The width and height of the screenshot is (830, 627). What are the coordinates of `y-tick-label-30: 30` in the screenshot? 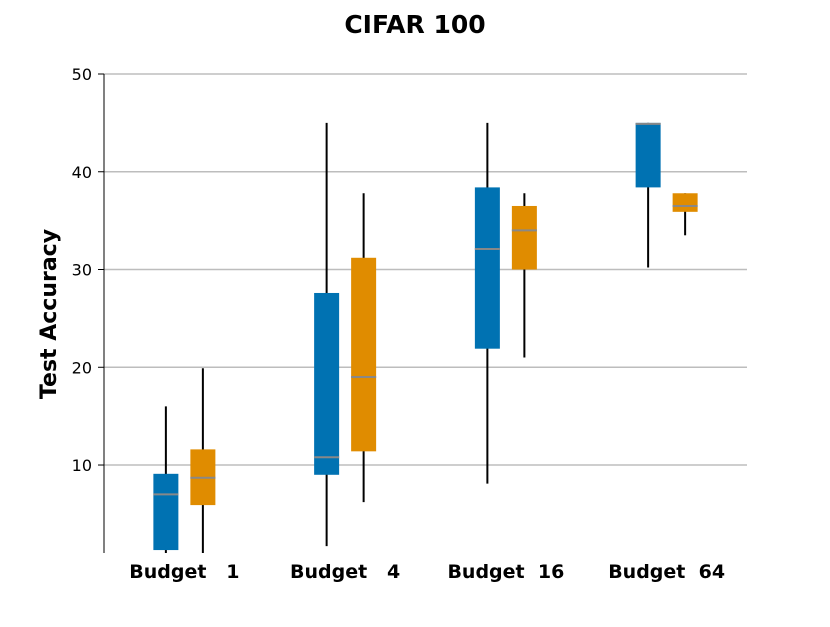 It's located at (82, 270).